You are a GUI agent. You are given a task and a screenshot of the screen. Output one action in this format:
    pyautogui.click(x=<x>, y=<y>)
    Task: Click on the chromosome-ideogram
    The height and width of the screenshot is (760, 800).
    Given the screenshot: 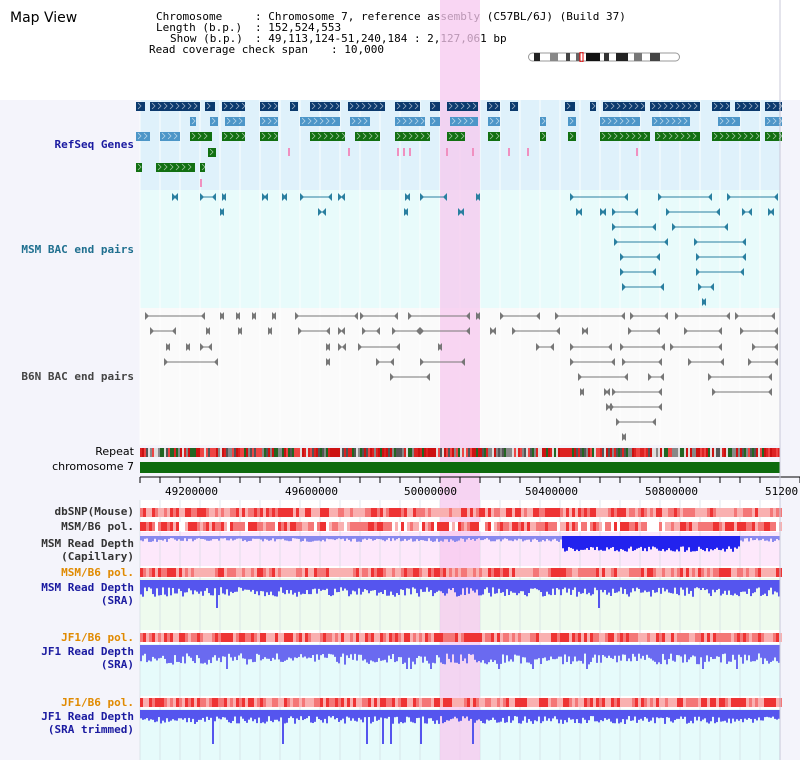 What is the action you would take?
    pyautogui.click(x=604, y=57)
    